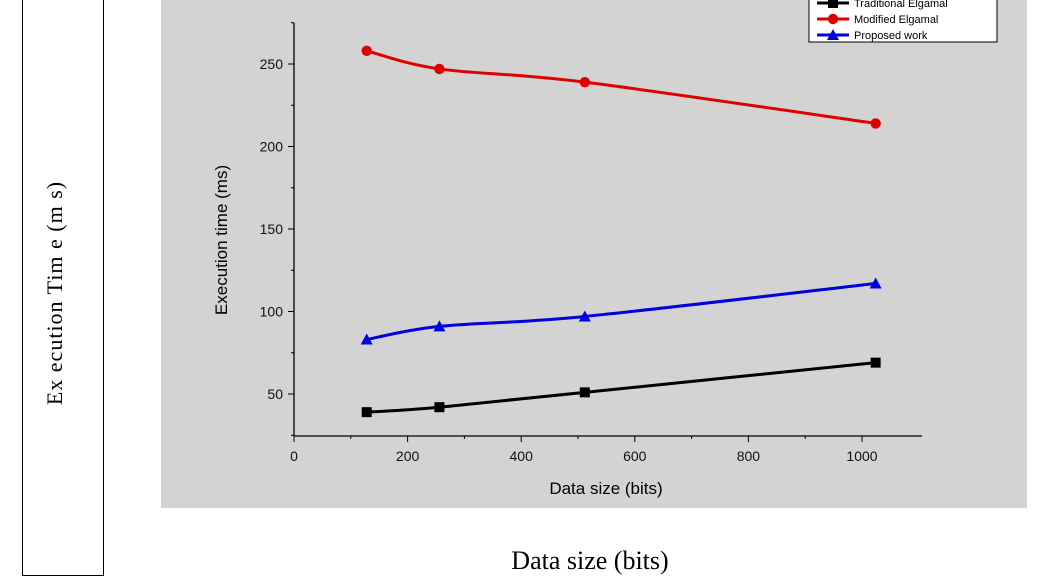 This screenshot has width=1038, height=576. What do you see at coordinates (54, 293) in the screenshot?
I see `outer-y-axis-label: Ex ecution Tim e (m s)` at bounding box center [54, 293].